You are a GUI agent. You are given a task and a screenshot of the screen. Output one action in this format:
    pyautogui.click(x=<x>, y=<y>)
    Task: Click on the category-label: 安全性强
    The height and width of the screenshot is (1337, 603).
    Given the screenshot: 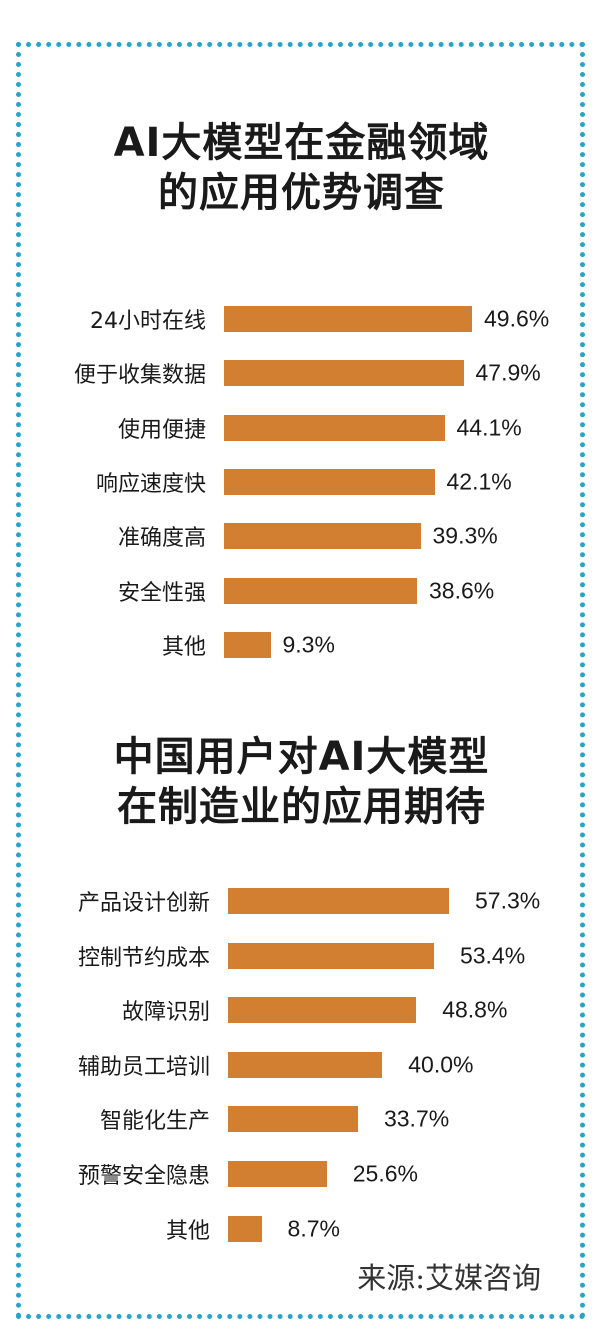 What is the action you would take?
    pyautogui.click(x=161, y=593)
    